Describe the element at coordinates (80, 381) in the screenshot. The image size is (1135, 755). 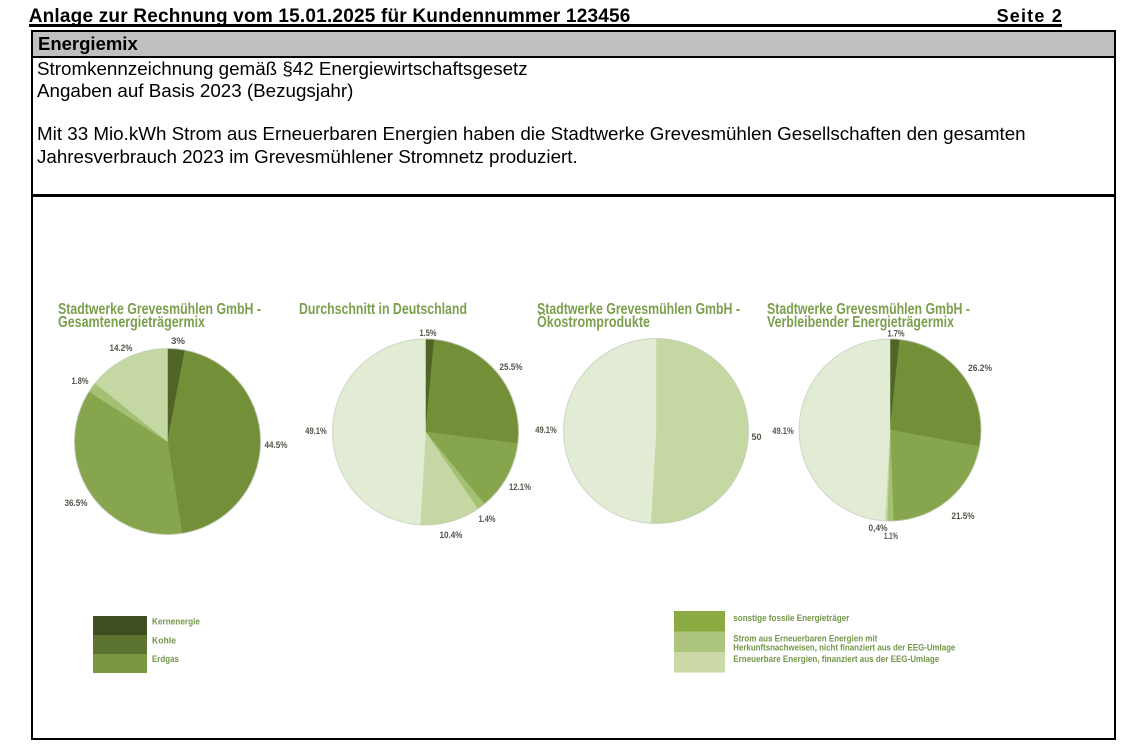
I see `svg-text: 1.8%` at that location.